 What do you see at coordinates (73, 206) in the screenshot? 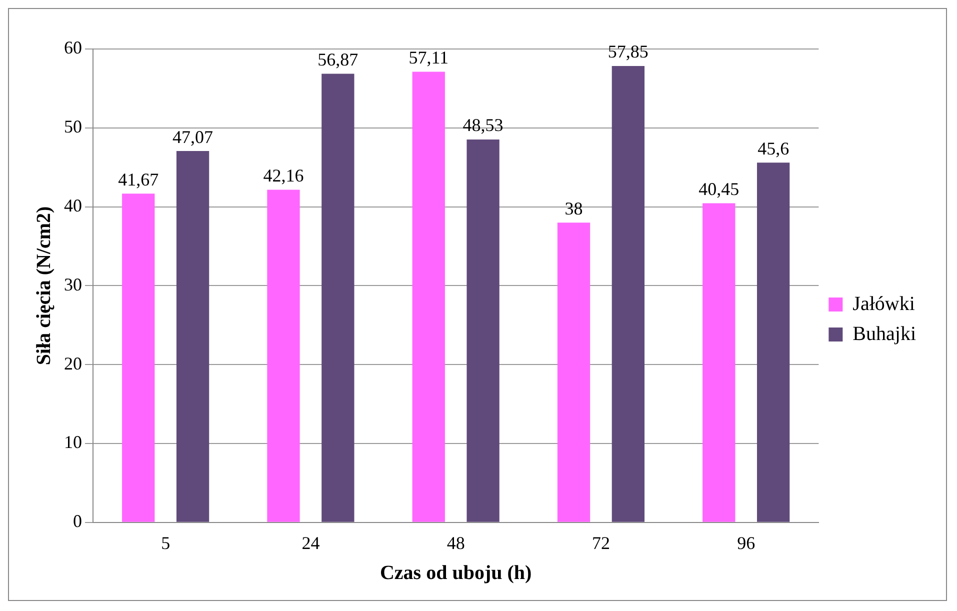
I see `y-tick-label: 40` at bounding box center [73, 206].